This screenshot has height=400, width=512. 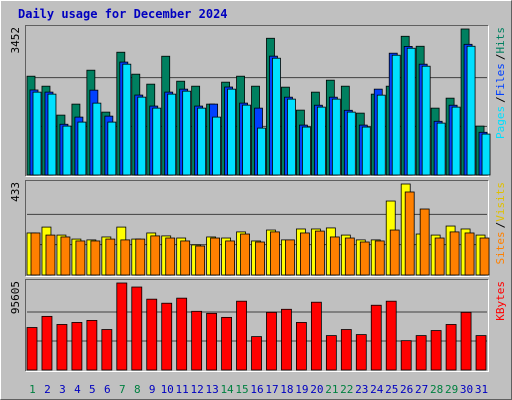 What do you see at coordinates (436, 389) in the screenshot?
I see `x-tick-label: 28` at bounding box center [436, 389].